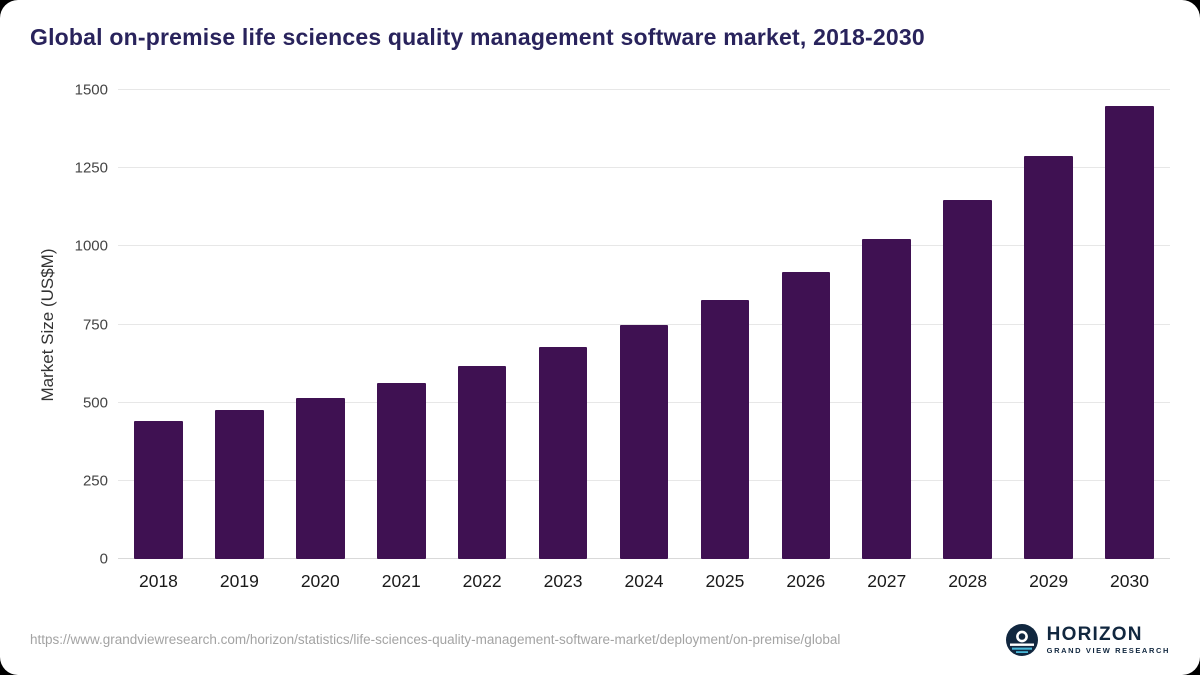  Describe the element at coordinates (887, 581) in the screenshot. I see `x-label-2027: 2027` at that location.